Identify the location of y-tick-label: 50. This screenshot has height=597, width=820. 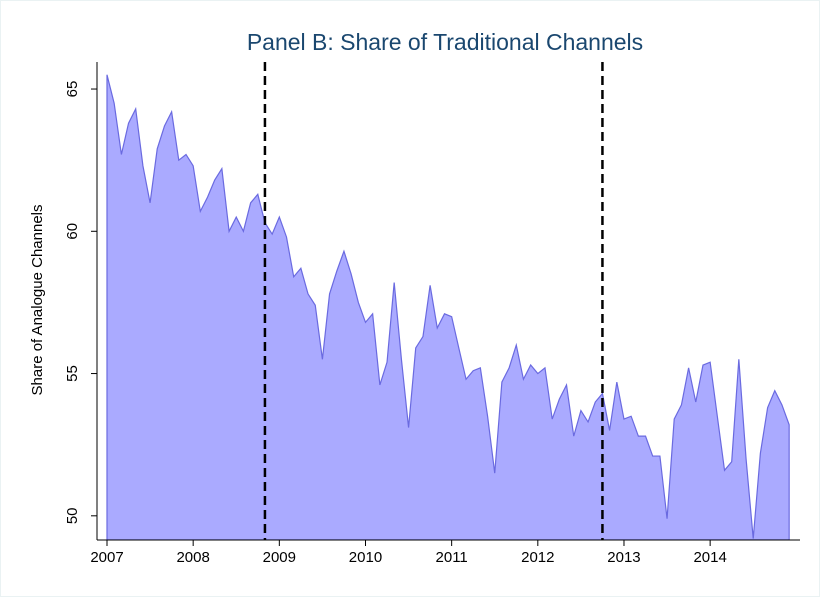
(72, 515).